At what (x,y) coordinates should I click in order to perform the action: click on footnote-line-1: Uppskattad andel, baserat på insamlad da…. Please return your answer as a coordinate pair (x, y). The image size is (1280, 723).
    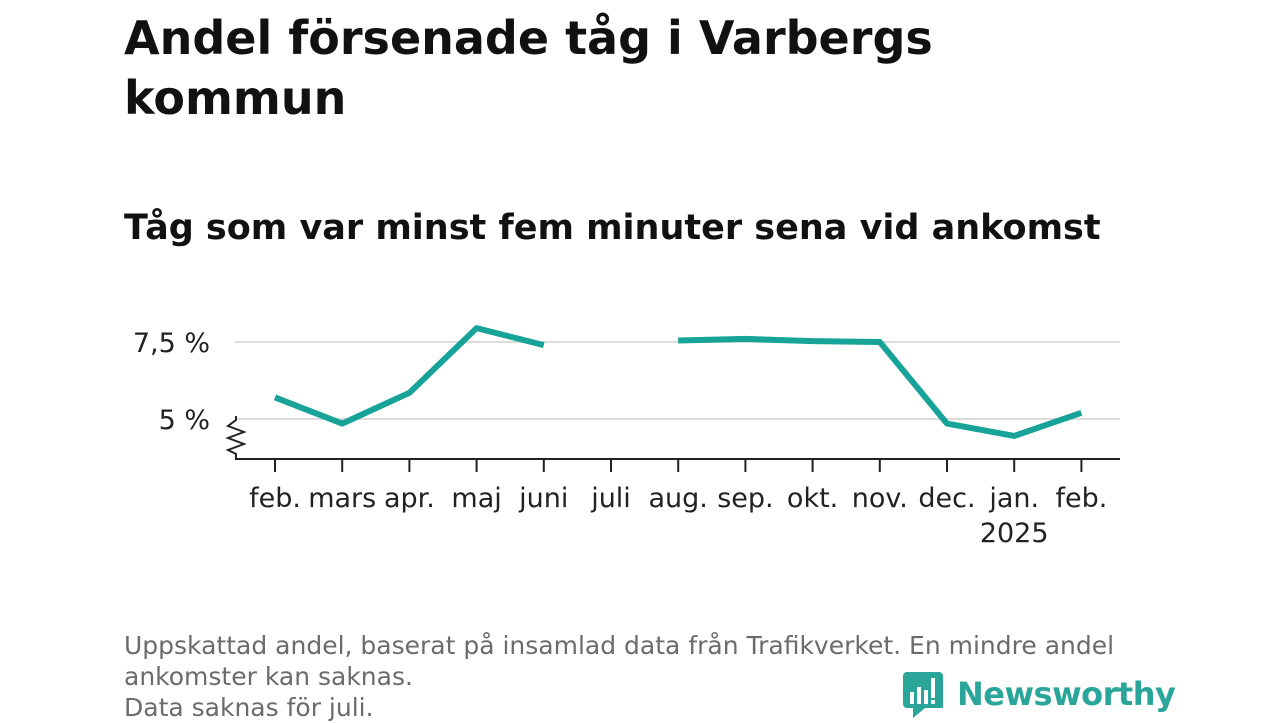
    Looking at the image, I should click on (619, 661).